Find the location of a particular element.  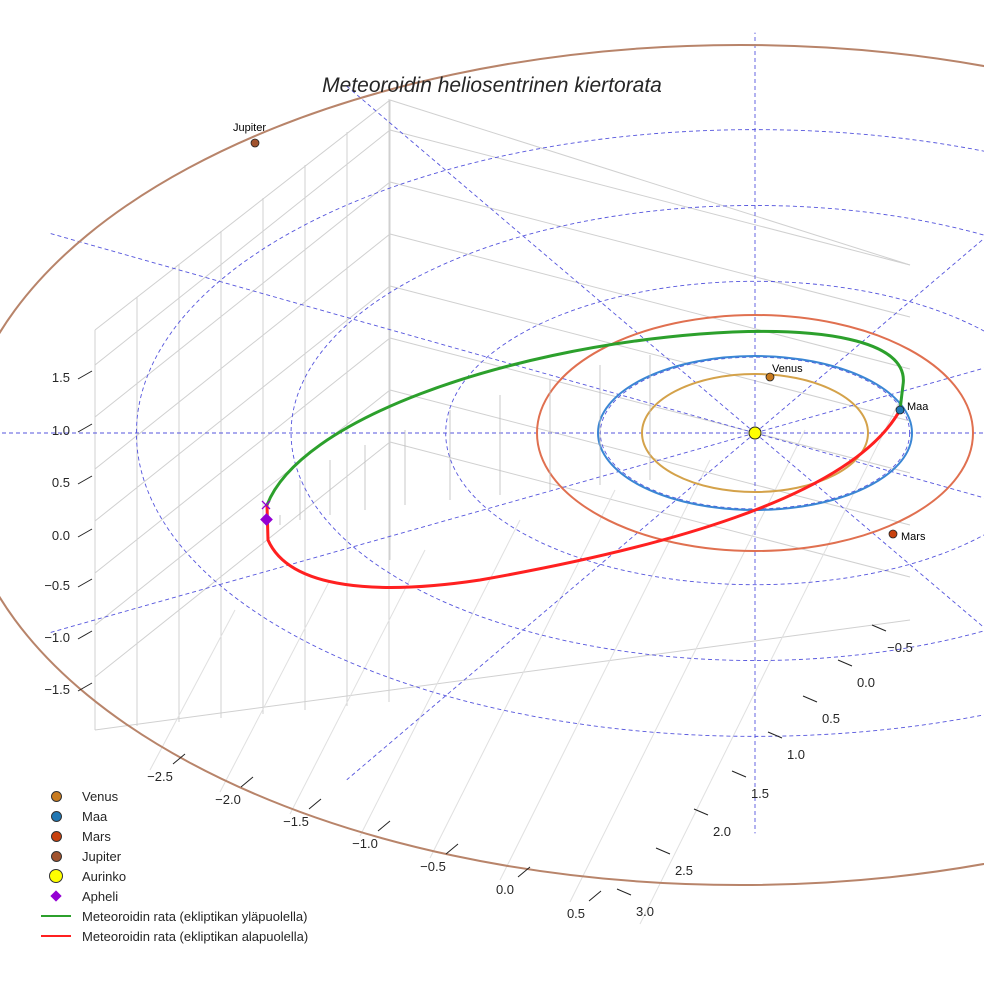

legend-label: Jupiter is located at coordinates (102, 856).